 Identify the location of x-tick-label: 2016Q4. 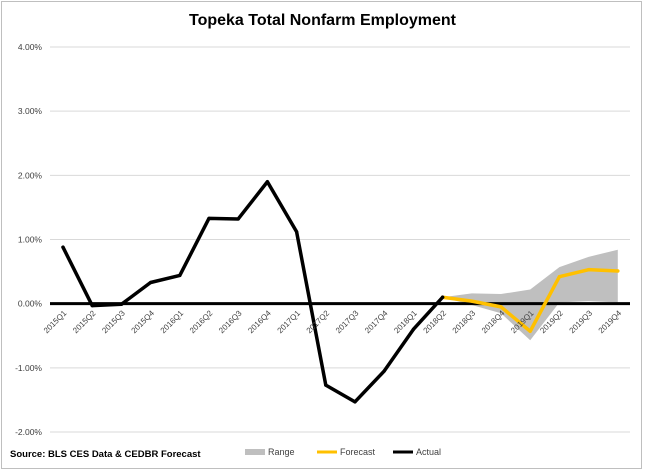
(259, 321).